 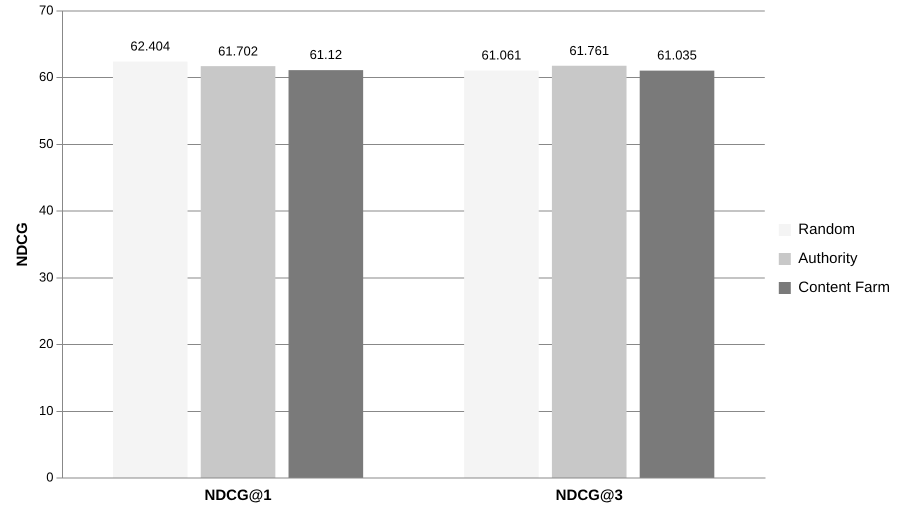 What do you see at coordinates (589, 50) in the screenshot?
I see `data-label: 61.761` at bounding box center [589, 50].